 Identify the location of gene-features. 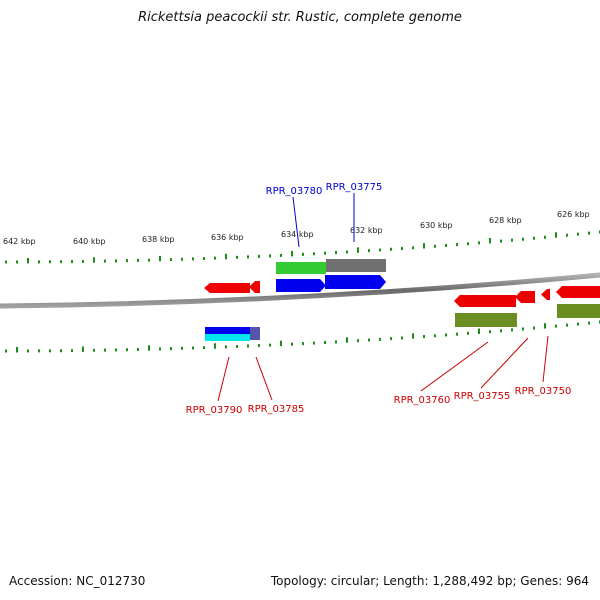
(402, 300).